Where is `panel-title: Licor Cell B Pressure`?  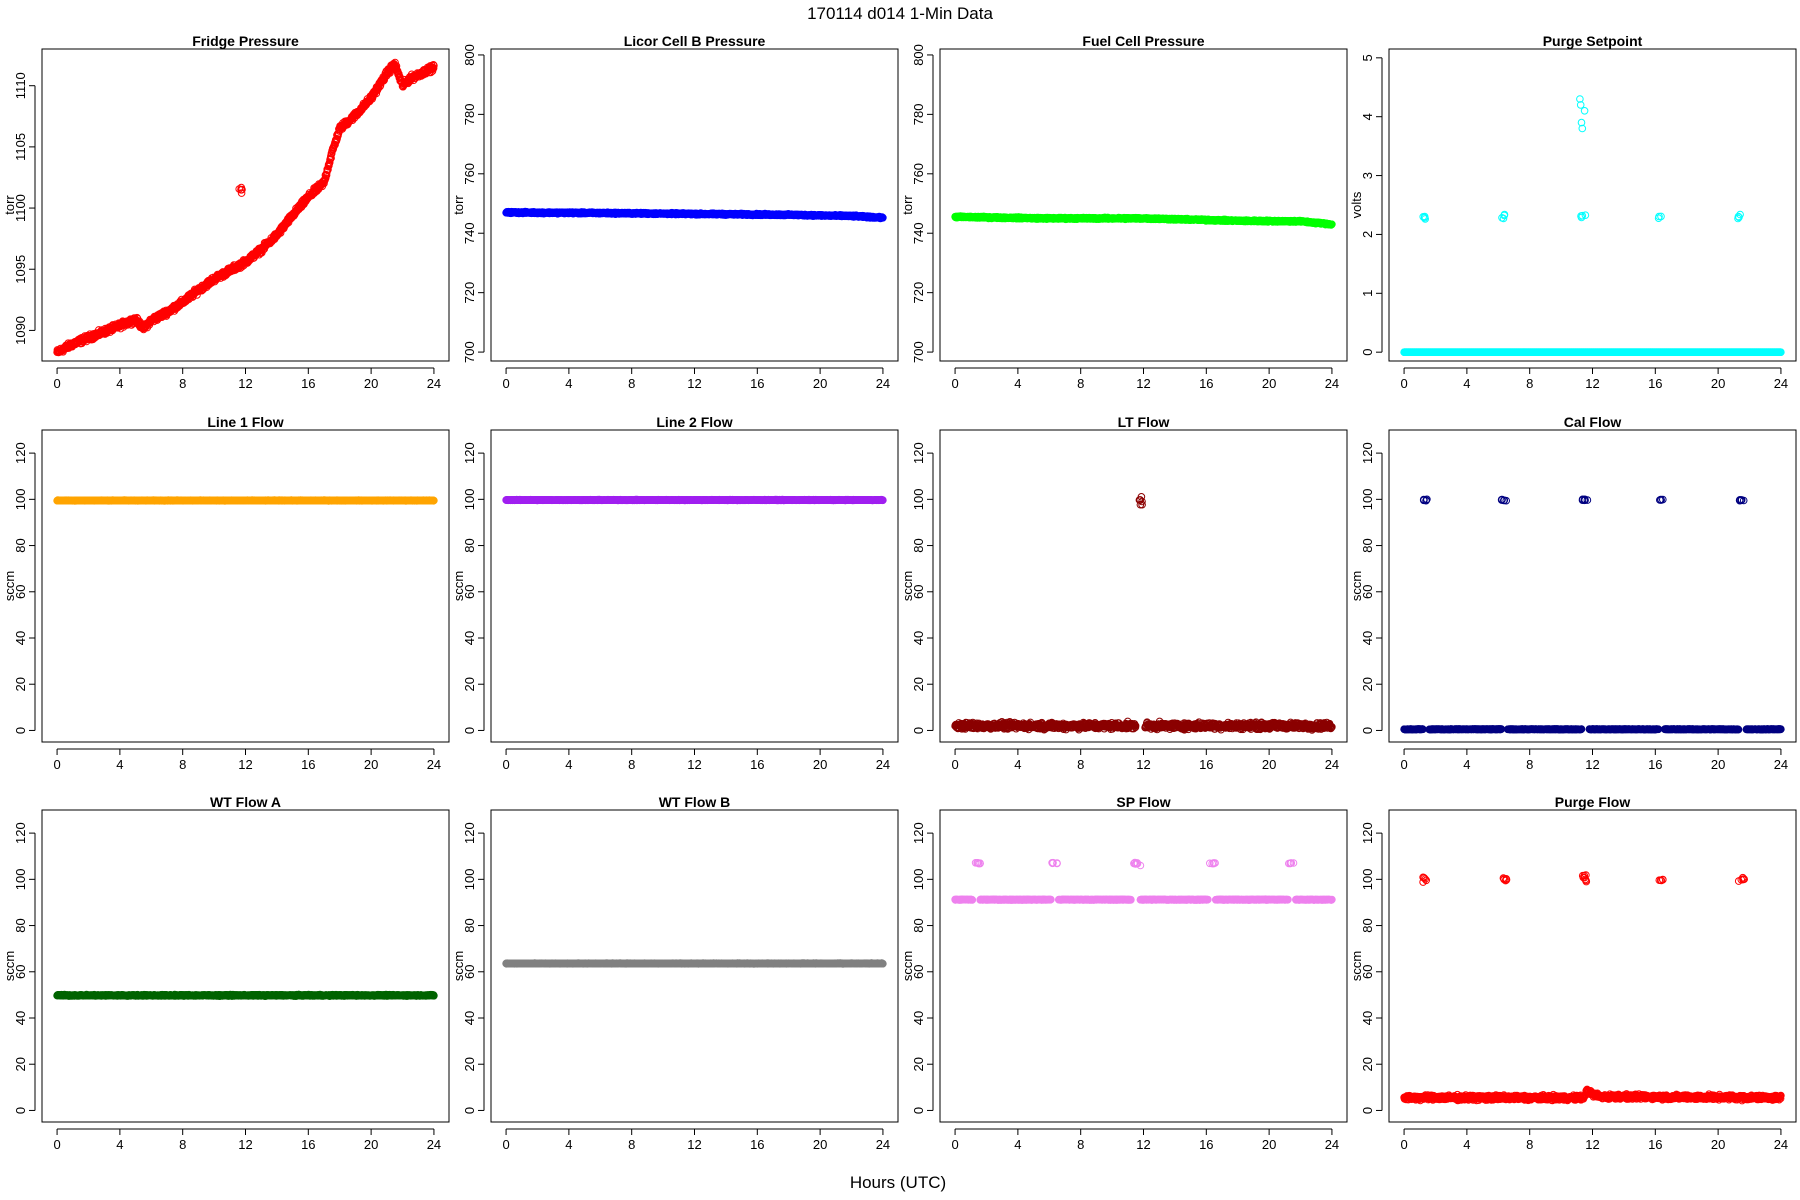
panel-title: Licor Cell B Pressure is located at coordinates (695, 41).